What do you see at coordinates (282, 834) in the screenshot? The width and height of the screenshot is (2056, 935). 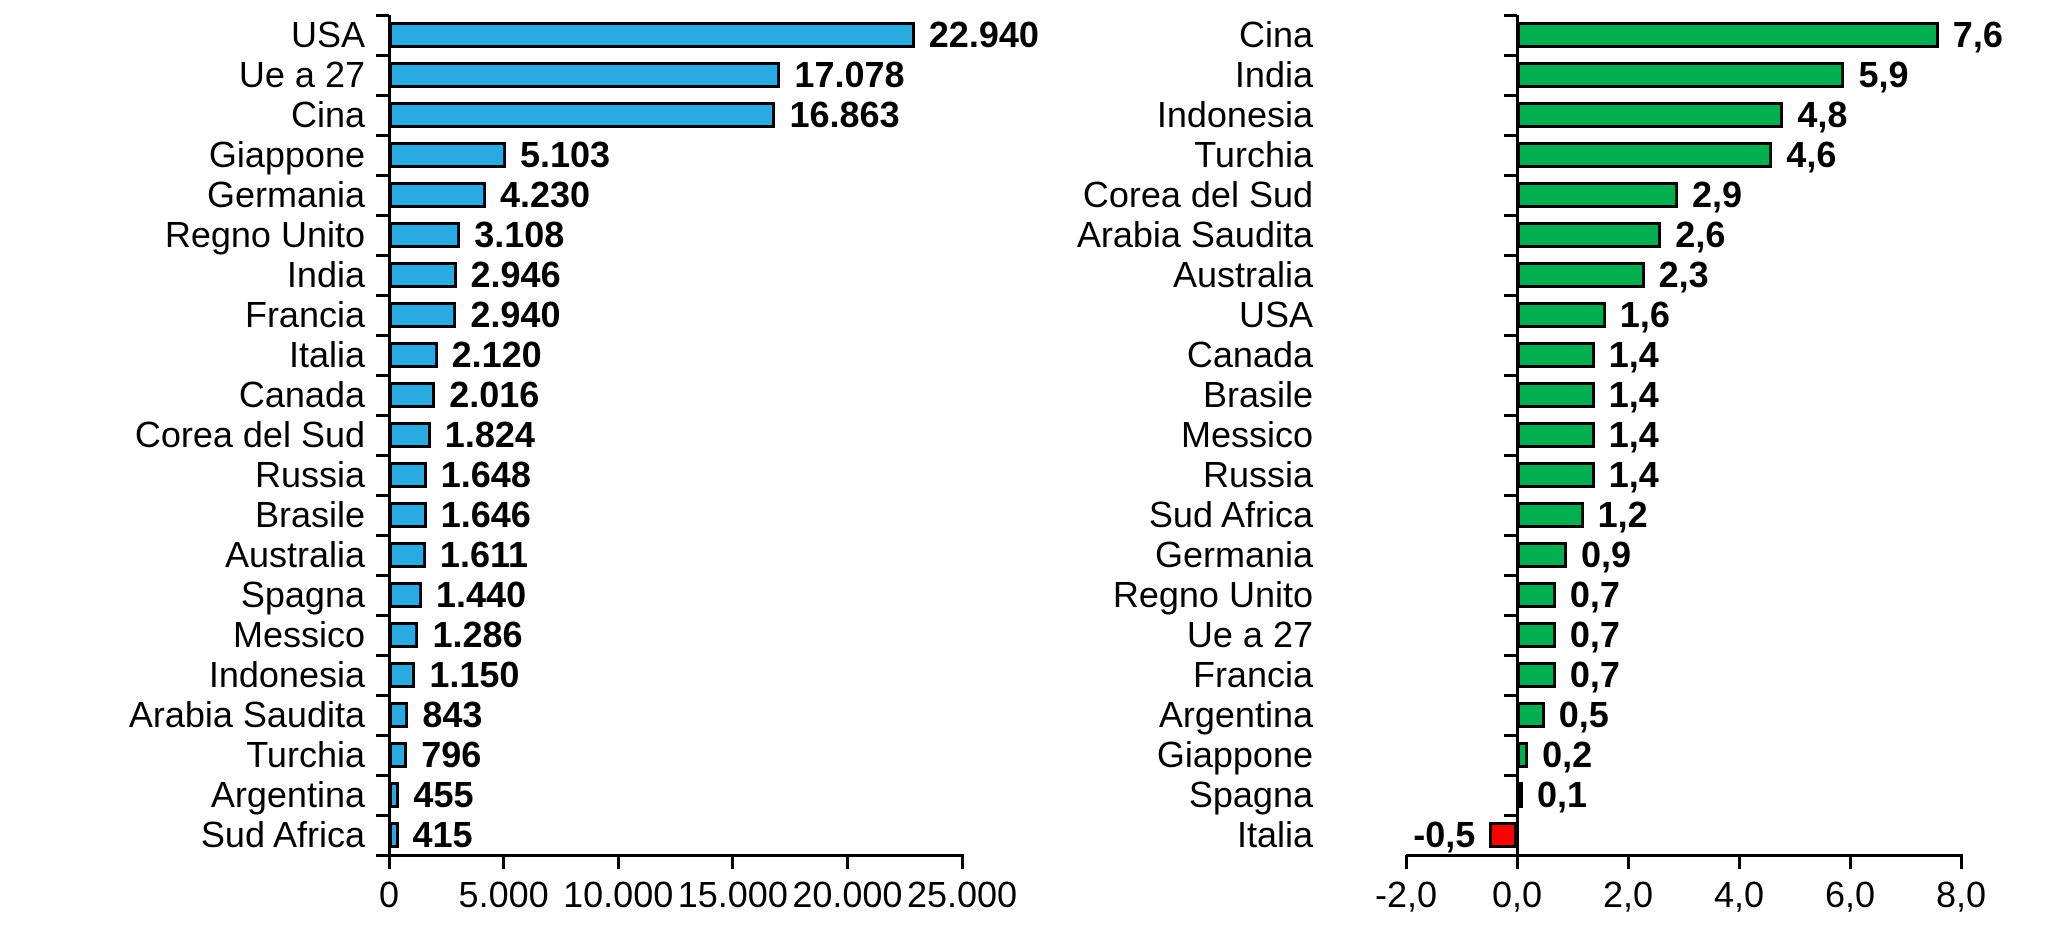 I see `category-label: Sud Africa` at bounding box center [282, 834].